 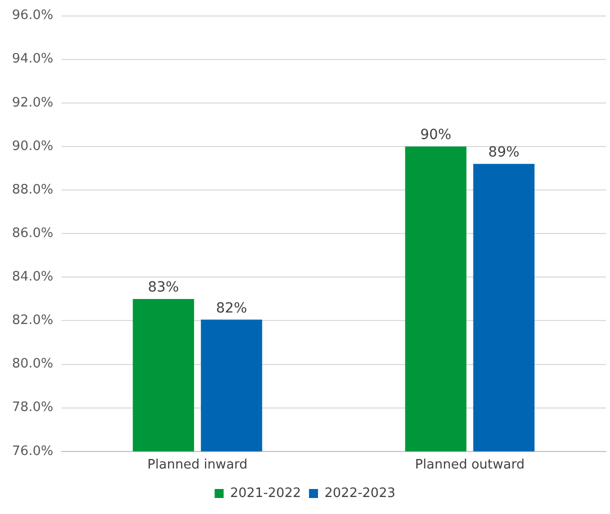 What do you see at coordinates (33, 364) in the screenshot?
I see `y-tick-label: 80.0%` at bounding box center [33, 364].